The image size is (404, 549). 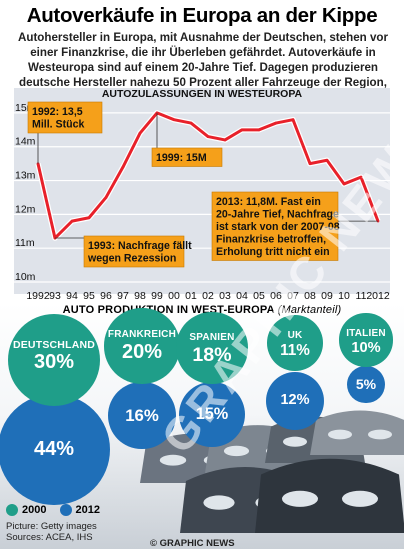 I want to click on annotation-text-1999: 1999: 15M, so click(x=181, y=158).